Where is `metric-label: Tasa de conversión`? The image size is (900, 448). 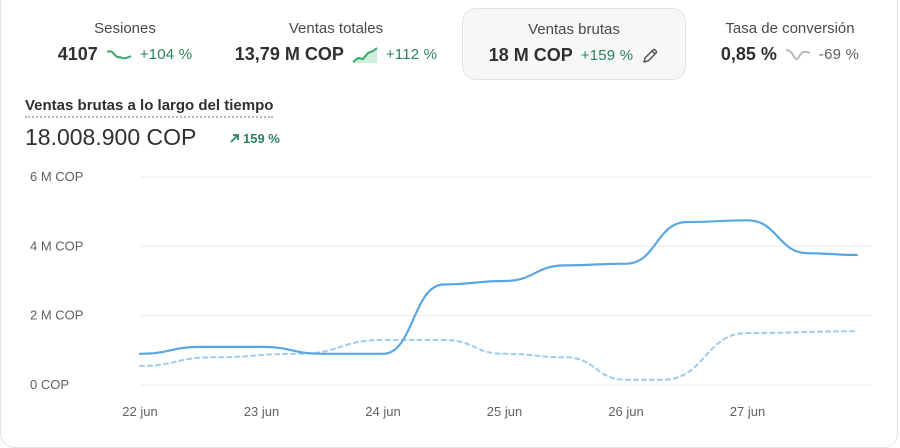
metric-label: Tasa de conversión is located at coordinates (790, 28).